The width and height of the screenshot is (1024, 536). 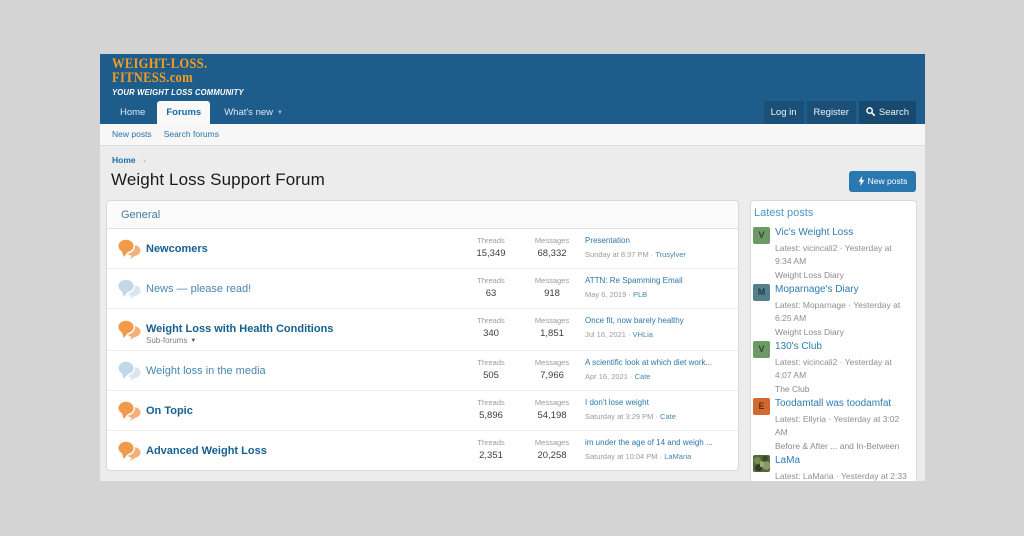 I want to click on latest-post-meta: Latest: Ellyria · Yesterday at 3:02 AM, so click(x=837, y=425).